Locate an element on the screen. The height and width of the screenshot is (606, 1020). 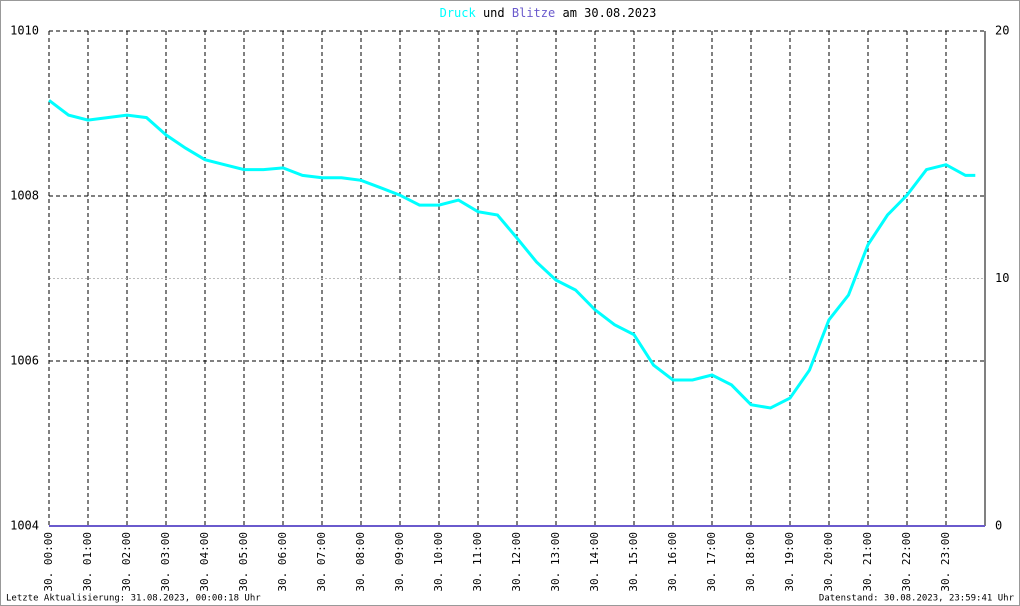
title-series-2: Blitze is located at coordinates (533, 13).